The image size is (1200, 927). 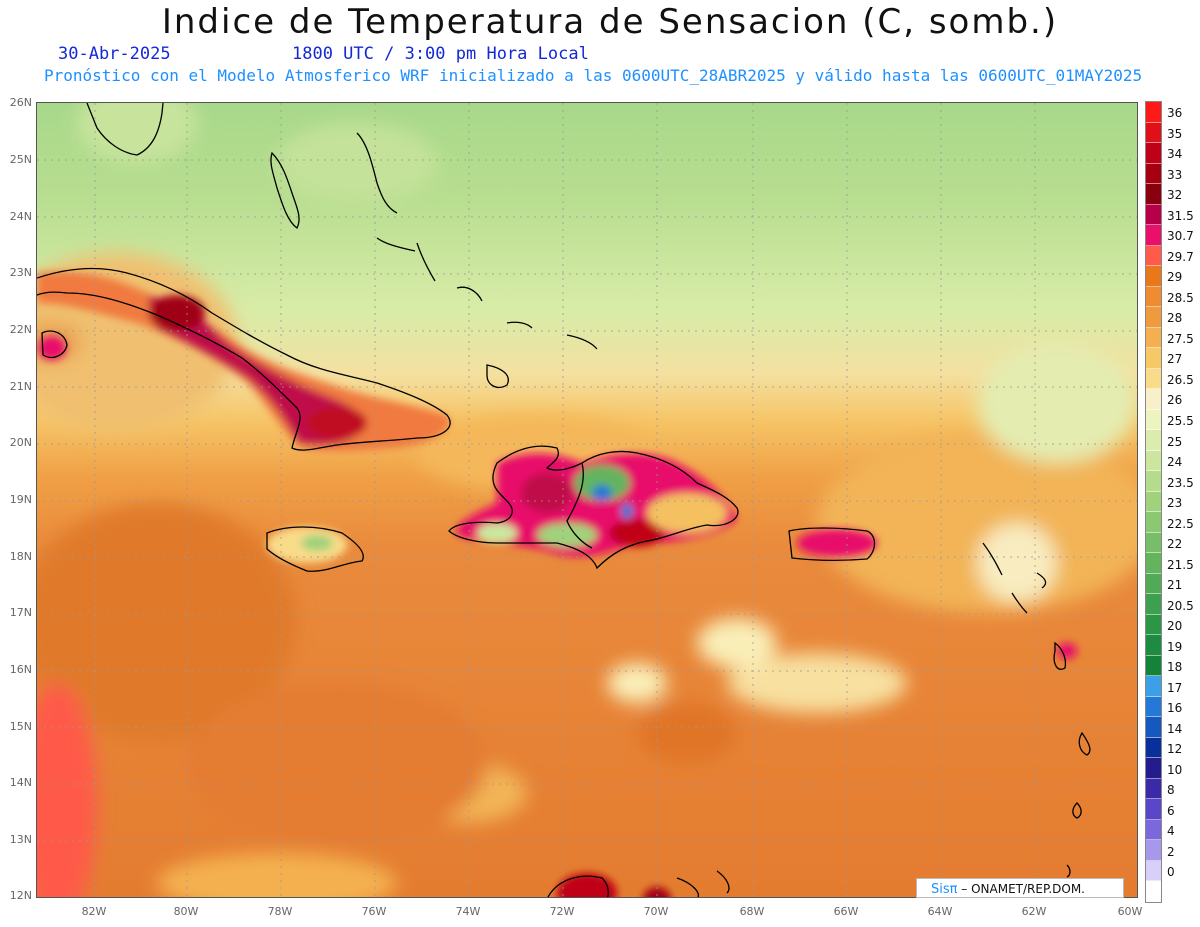 What do you see at coordinates (20, 556) in the screenshot?
I see `lat-label: 18N` at bounding box center [20, 556].